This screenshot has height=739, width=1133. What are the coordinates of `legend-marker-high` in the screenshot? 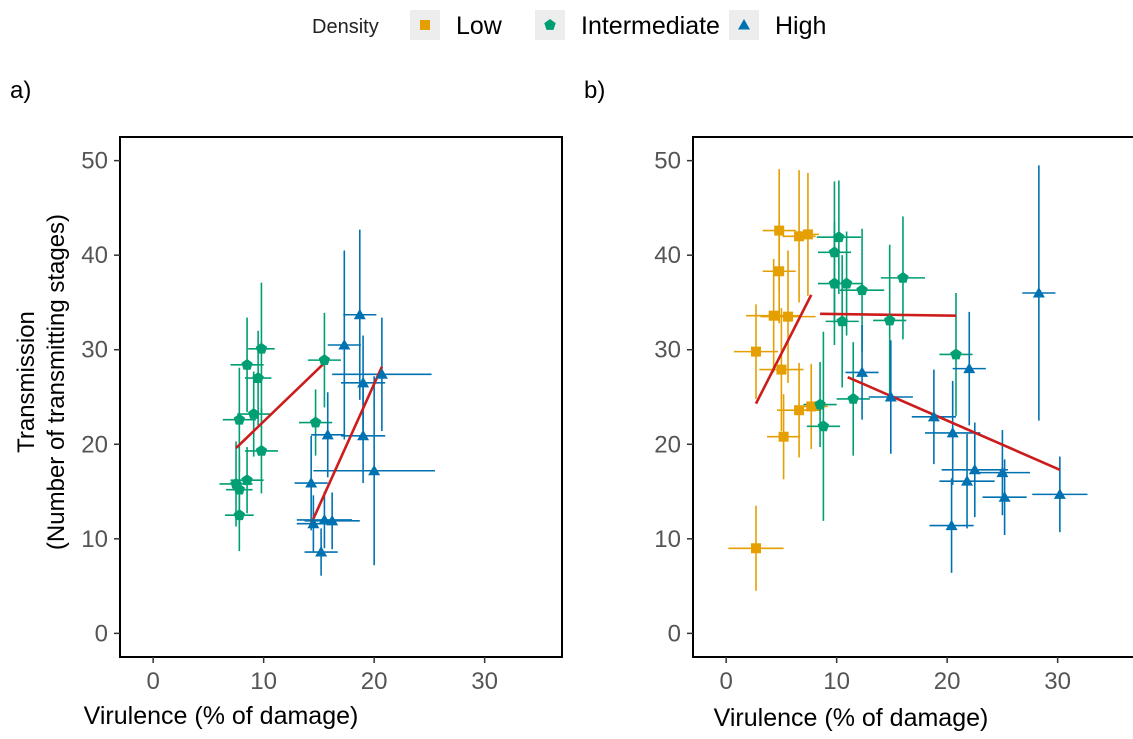 It's located at (744, 24).